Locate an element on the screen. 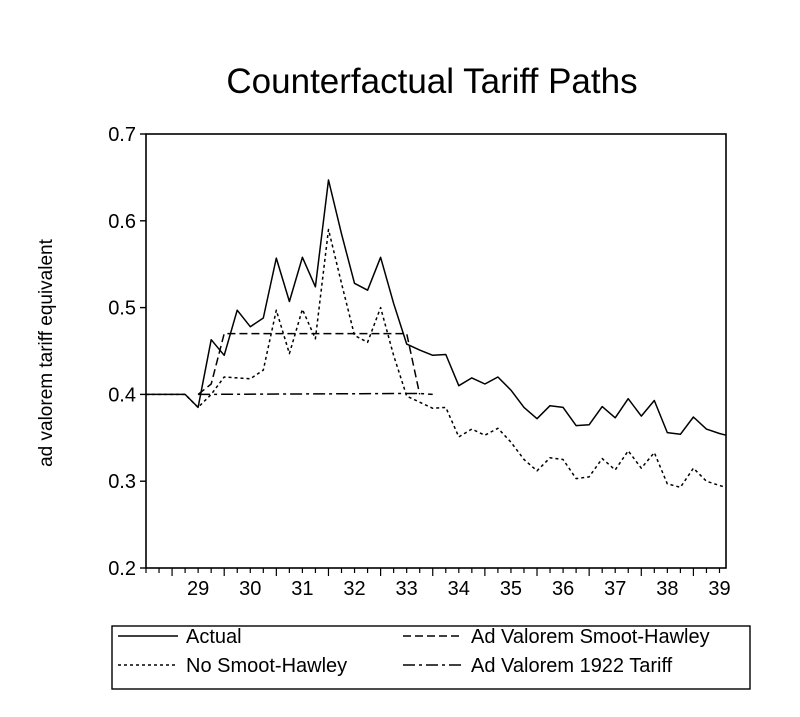 The width and height of the screenshot is (800, 717). y-axis: 0.2 0.3 0.4 0.5 0.6 0.7 is located at coordinates (127, 352).